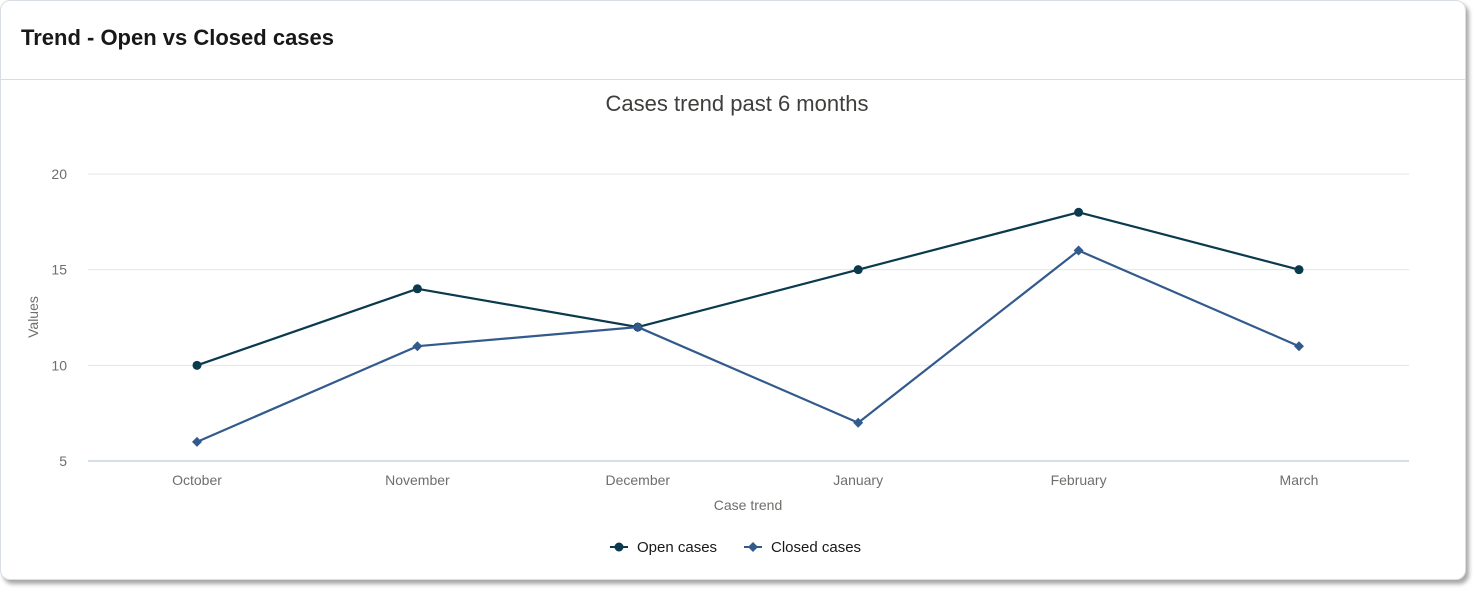 The height and width of the screenshot is (596, 1481). What do you see at coordinates (677, 547) in the screenshot?
I see `legend-label: Open cases` at bounding box center [677, 547].